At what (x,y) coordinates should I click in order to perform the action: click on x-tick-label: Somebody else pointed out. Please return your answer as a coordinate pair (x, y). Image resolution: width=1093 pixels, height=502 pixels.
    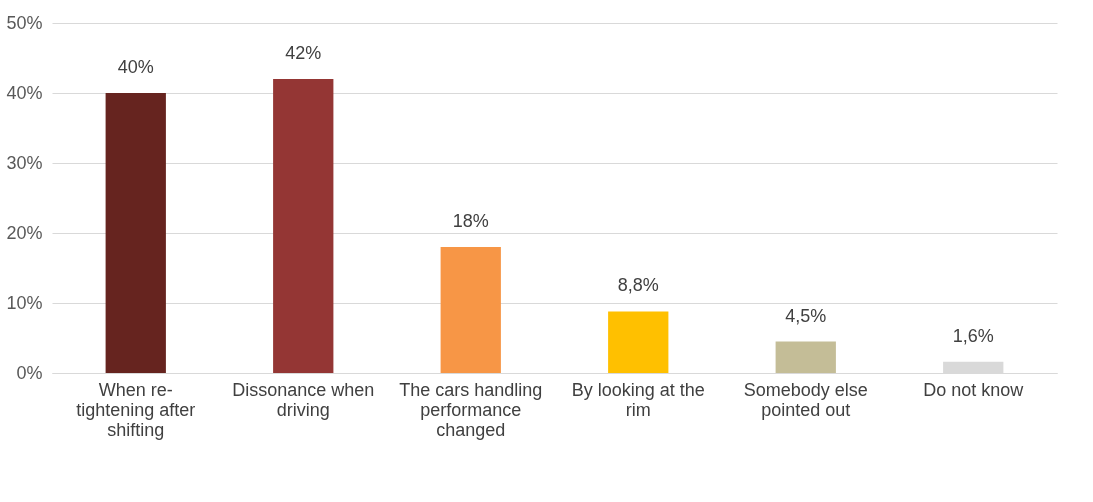
    Looking at the image, I should click on (805, 399).